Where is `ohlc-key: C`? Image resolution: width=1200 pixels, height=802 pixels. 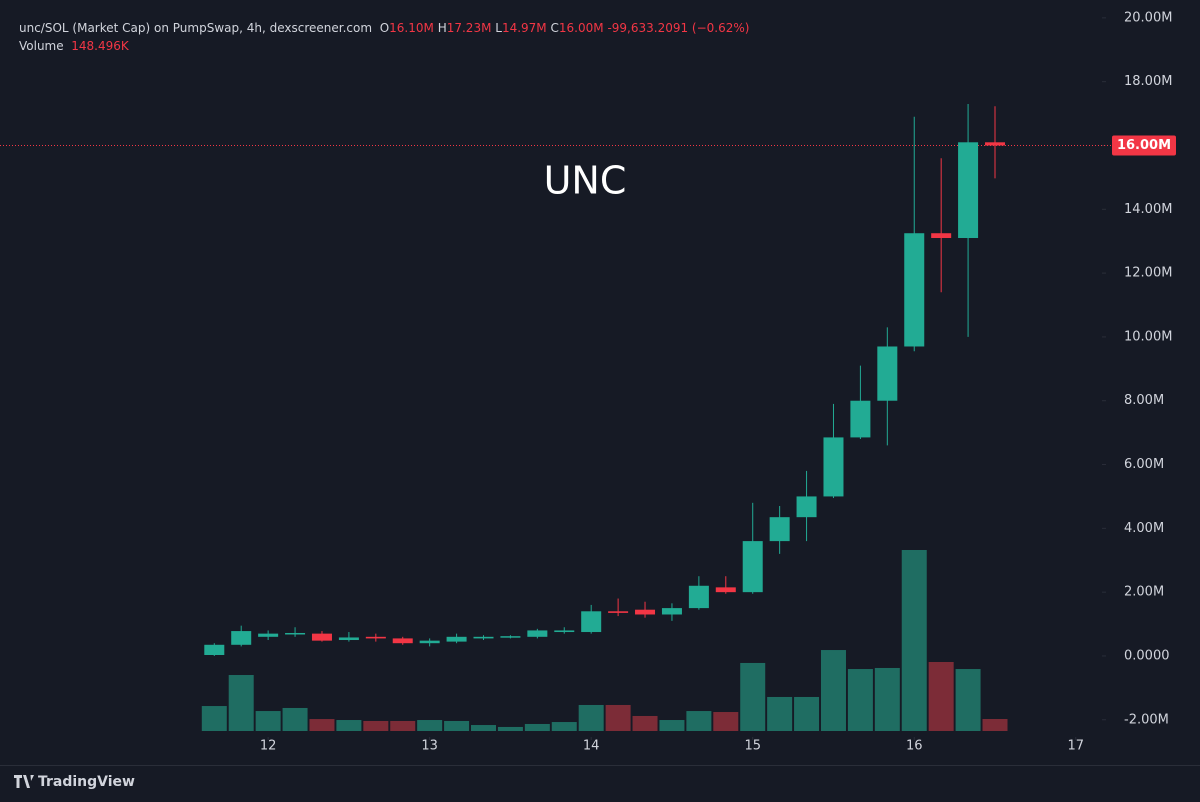 ohlc-key: C is located at coordinates (554, 28).